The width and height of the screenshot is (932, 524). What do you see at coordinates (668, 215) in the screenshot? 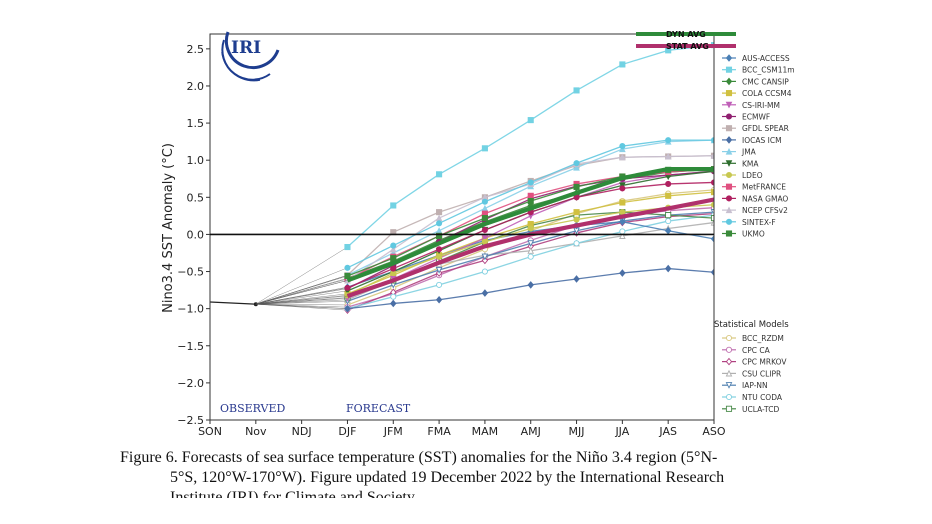
I see `series-point-ucla-tcd` at bounding box center [668, 215].